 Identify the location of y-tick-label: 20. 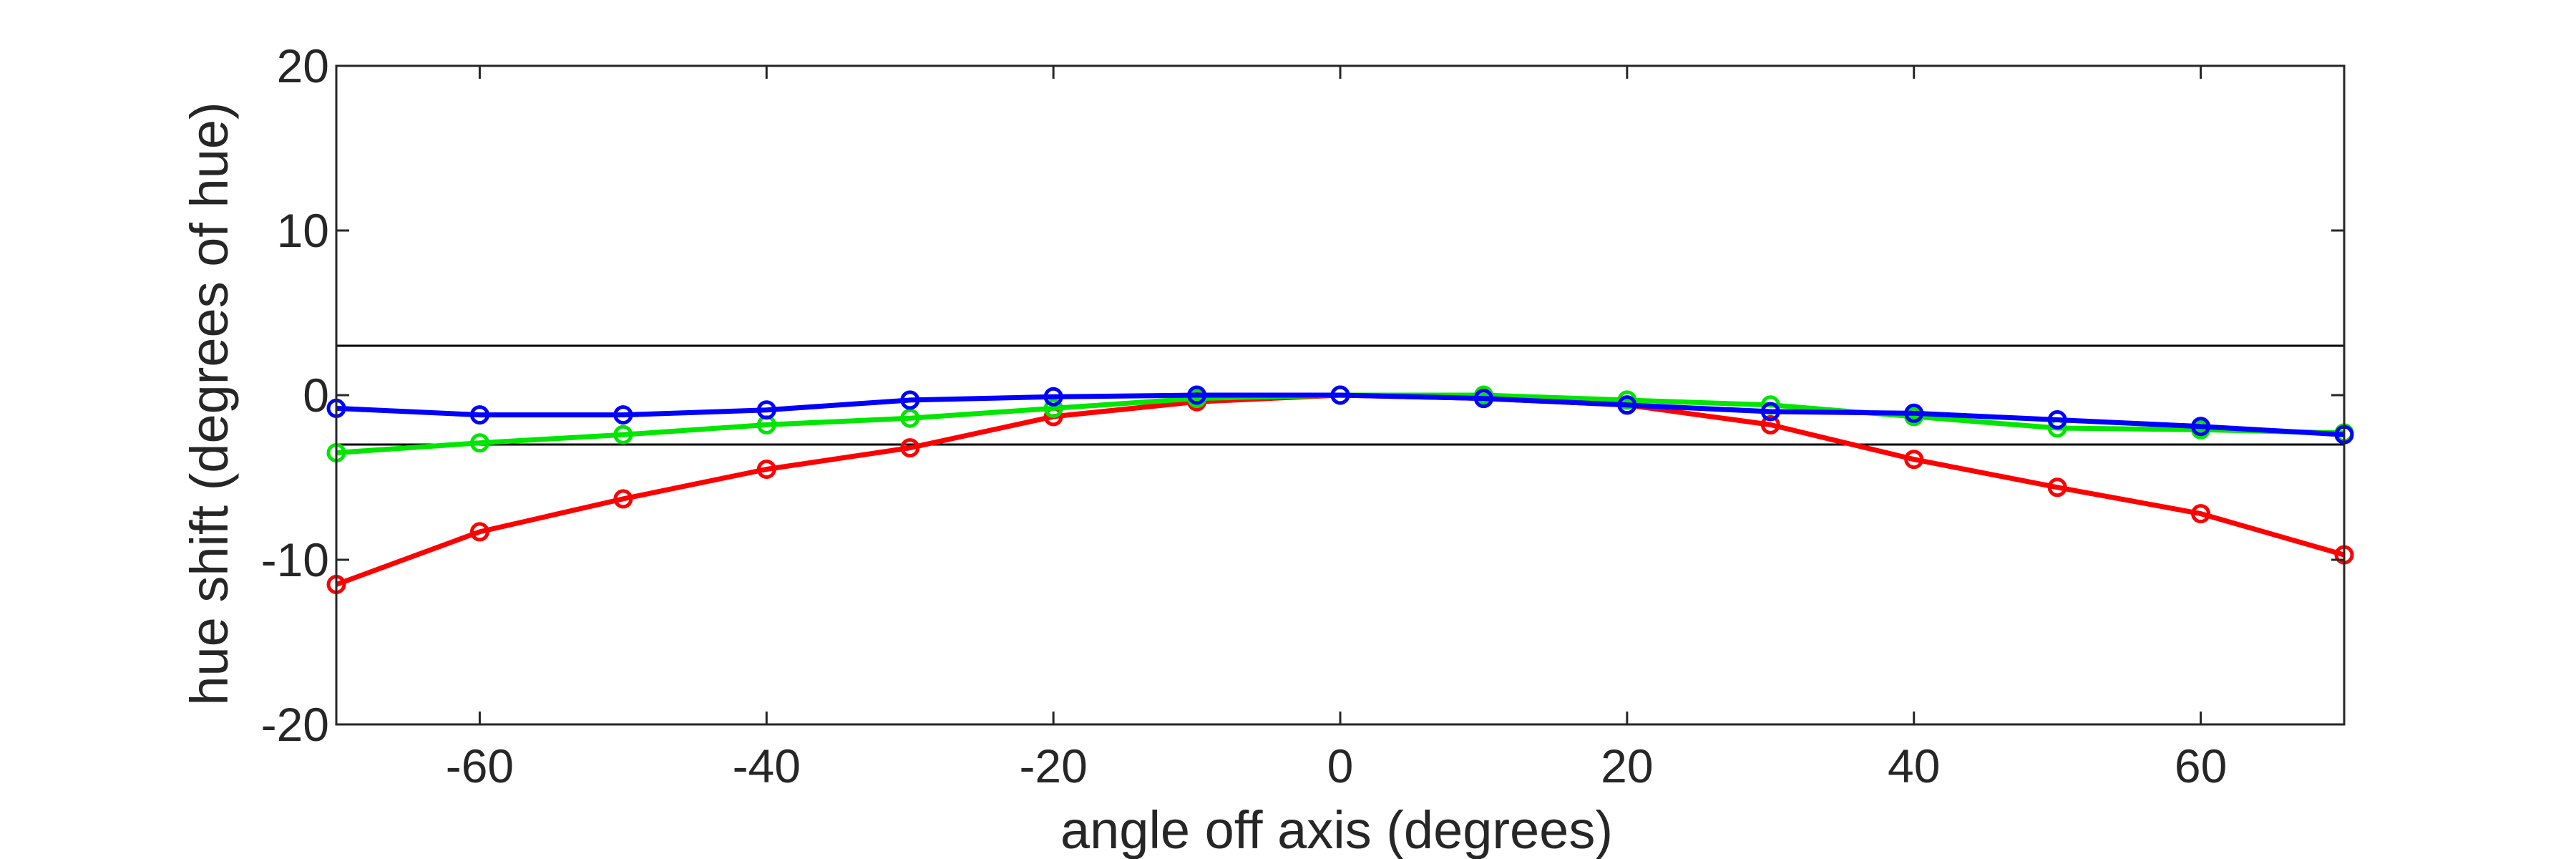
(303, 65).